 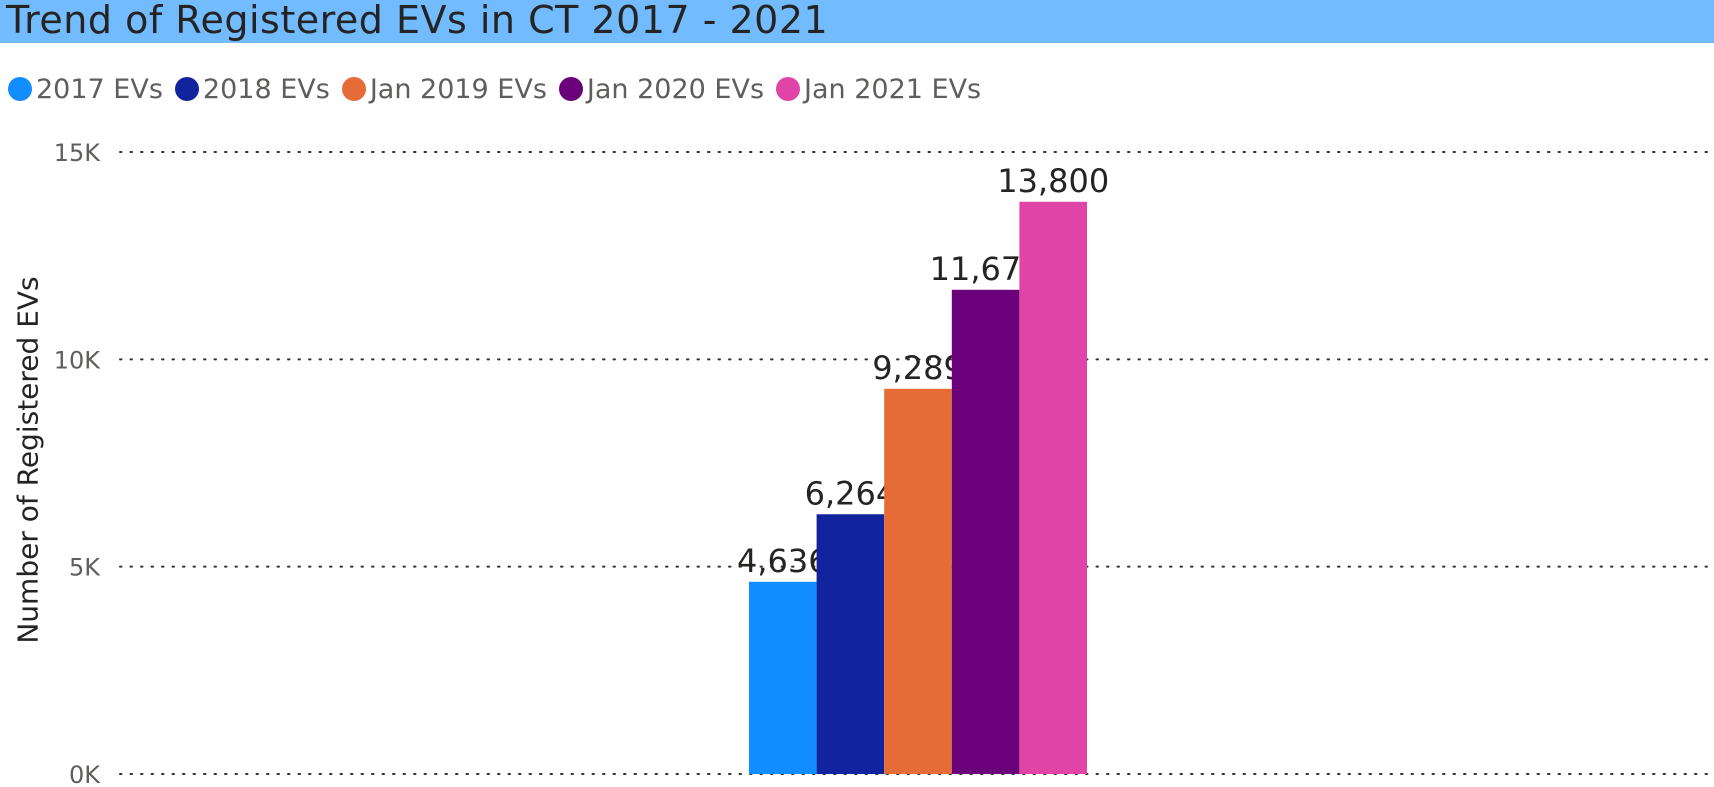 What do you see at coordinates (266, 89) in the screenshot?
I see `legend-label-2018: 2018 EVs` at bounding box center [266, 89].